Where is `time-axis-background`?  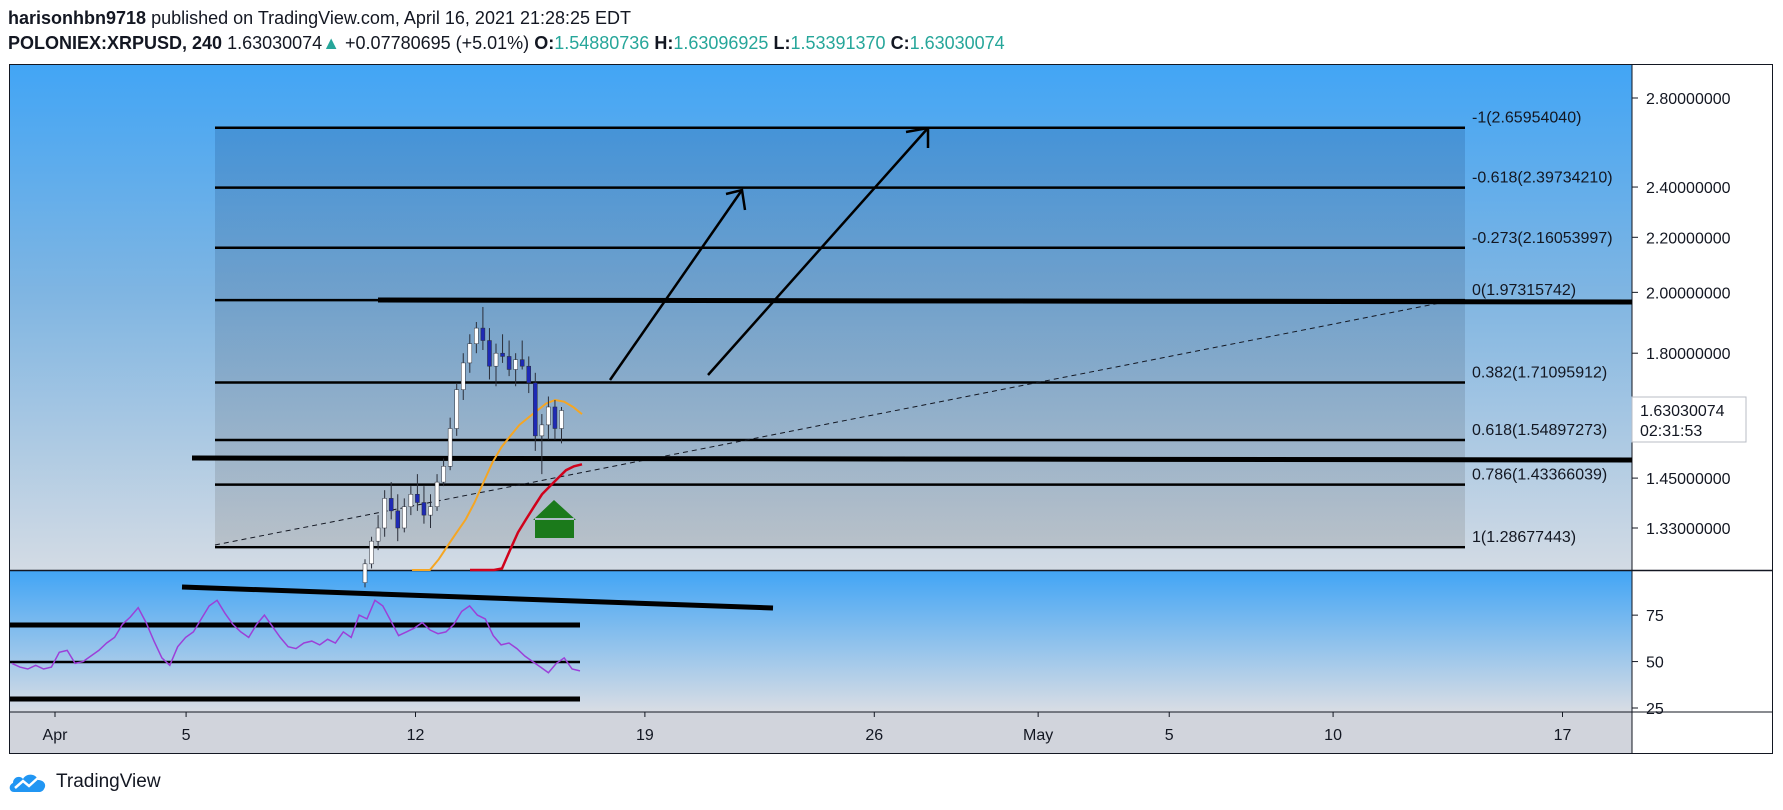
time-axis-background is located at coordinates (821, 733).